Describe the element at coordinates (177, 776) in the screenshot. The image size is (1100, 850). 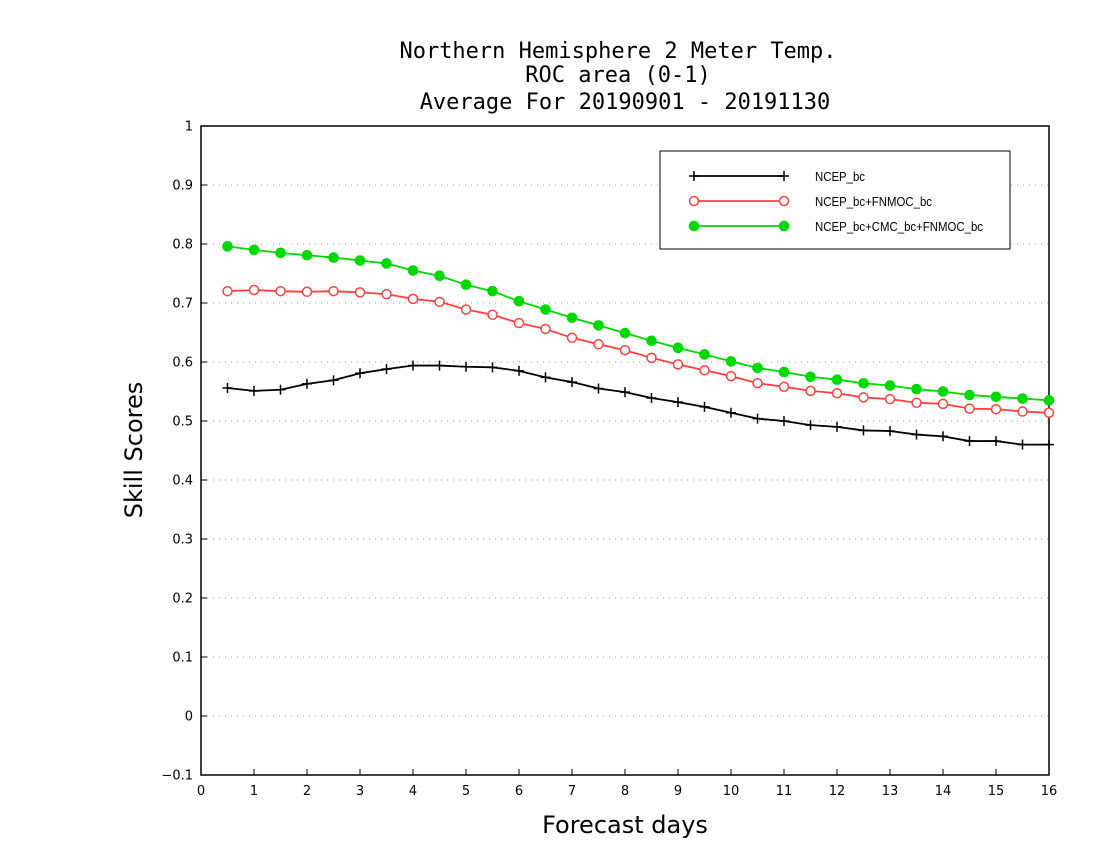
I see `y-tick-label: −0.1` at that location.